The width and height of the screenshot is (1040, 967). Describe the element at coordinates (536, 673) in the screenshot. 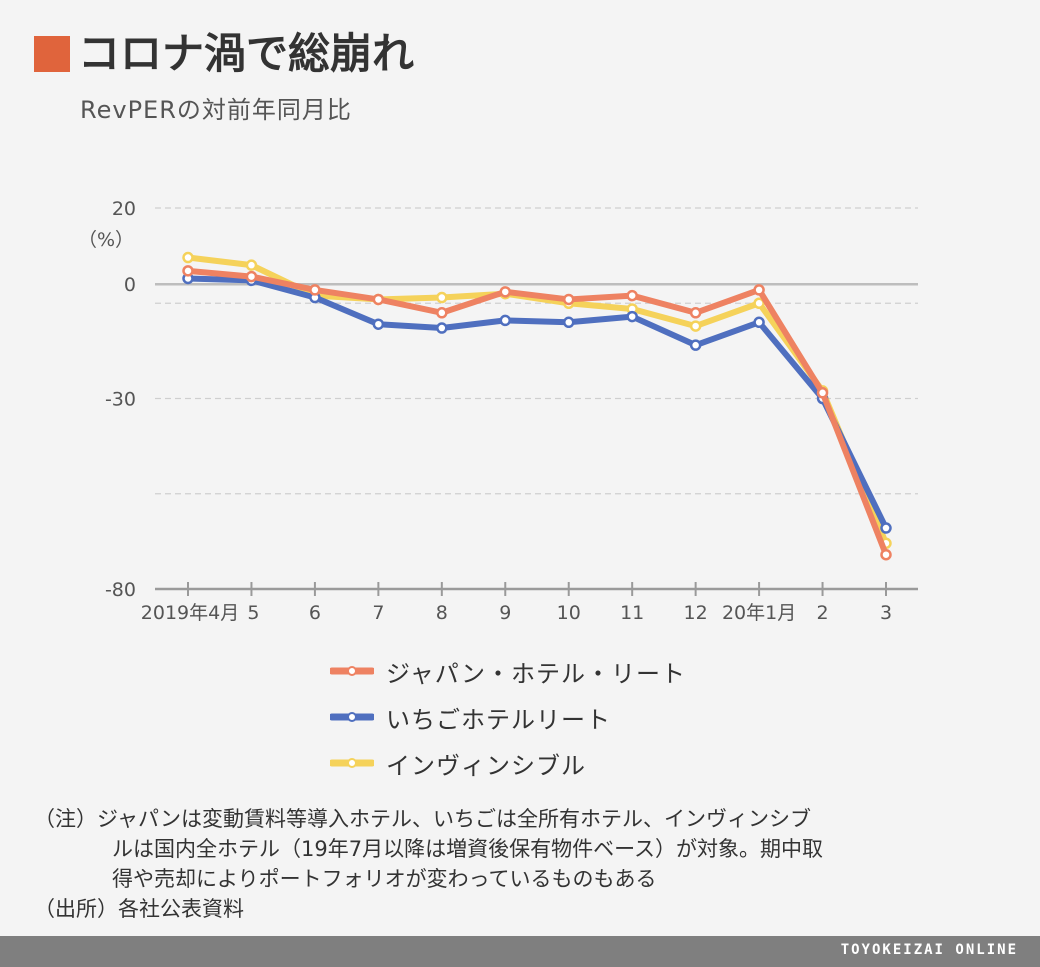

I see `legend-label: ジャパン・ホテル・リート` at that location.